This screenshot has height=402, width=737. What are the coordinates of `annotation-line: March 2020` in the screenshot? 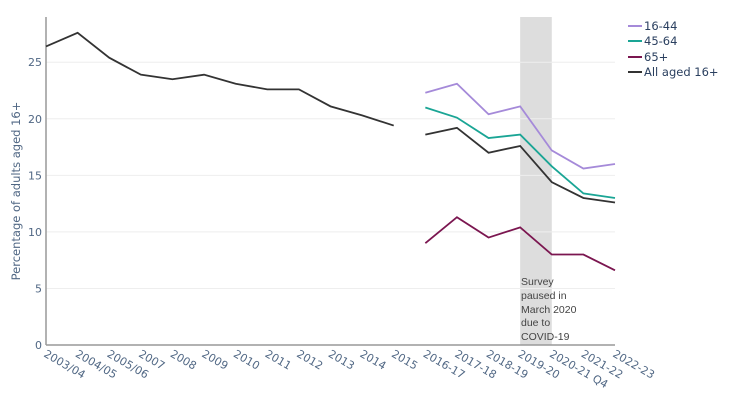 It's located at (549, 309).